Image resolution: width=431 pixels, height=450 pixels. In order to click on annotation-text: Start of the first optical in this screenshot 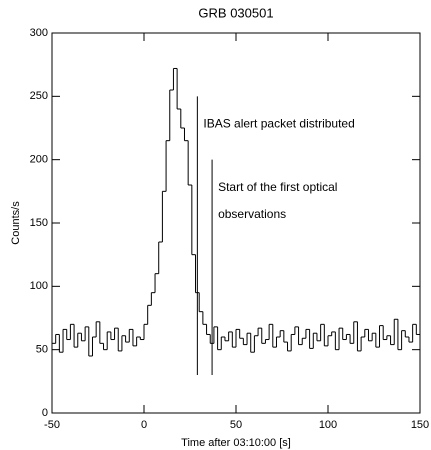, I will do `click(277, 187)`.